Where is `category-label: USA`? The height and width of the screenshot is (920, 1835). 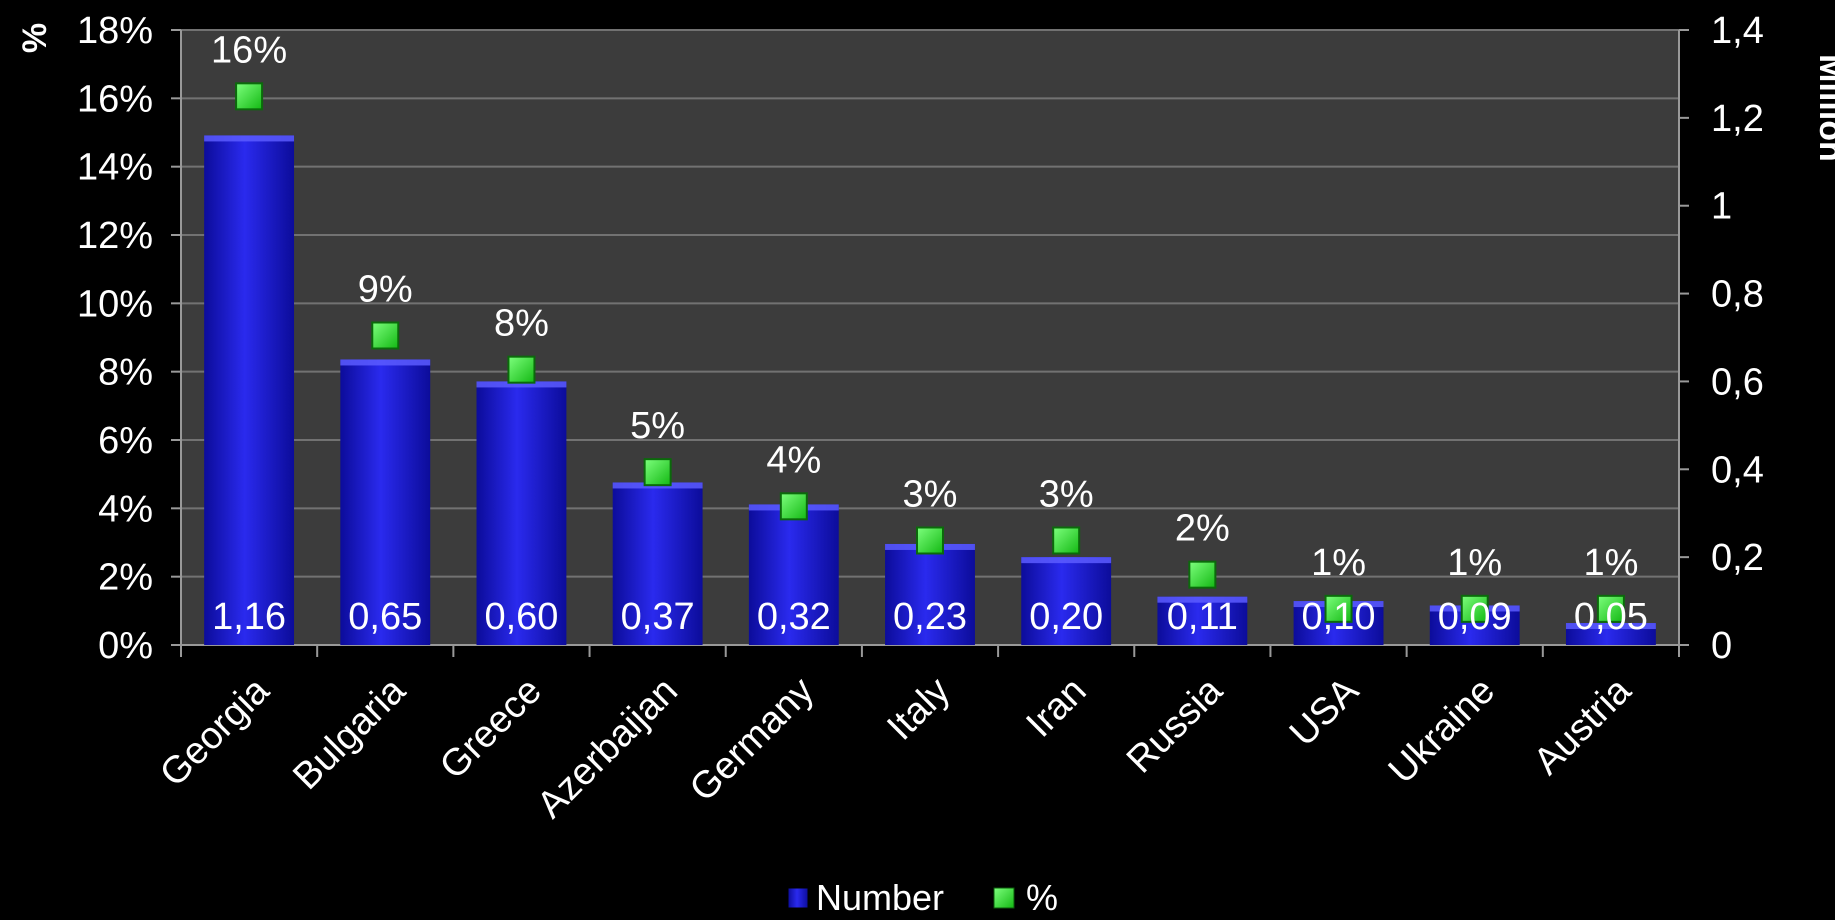
category-label: USA is located at coordinates (1324, 711).